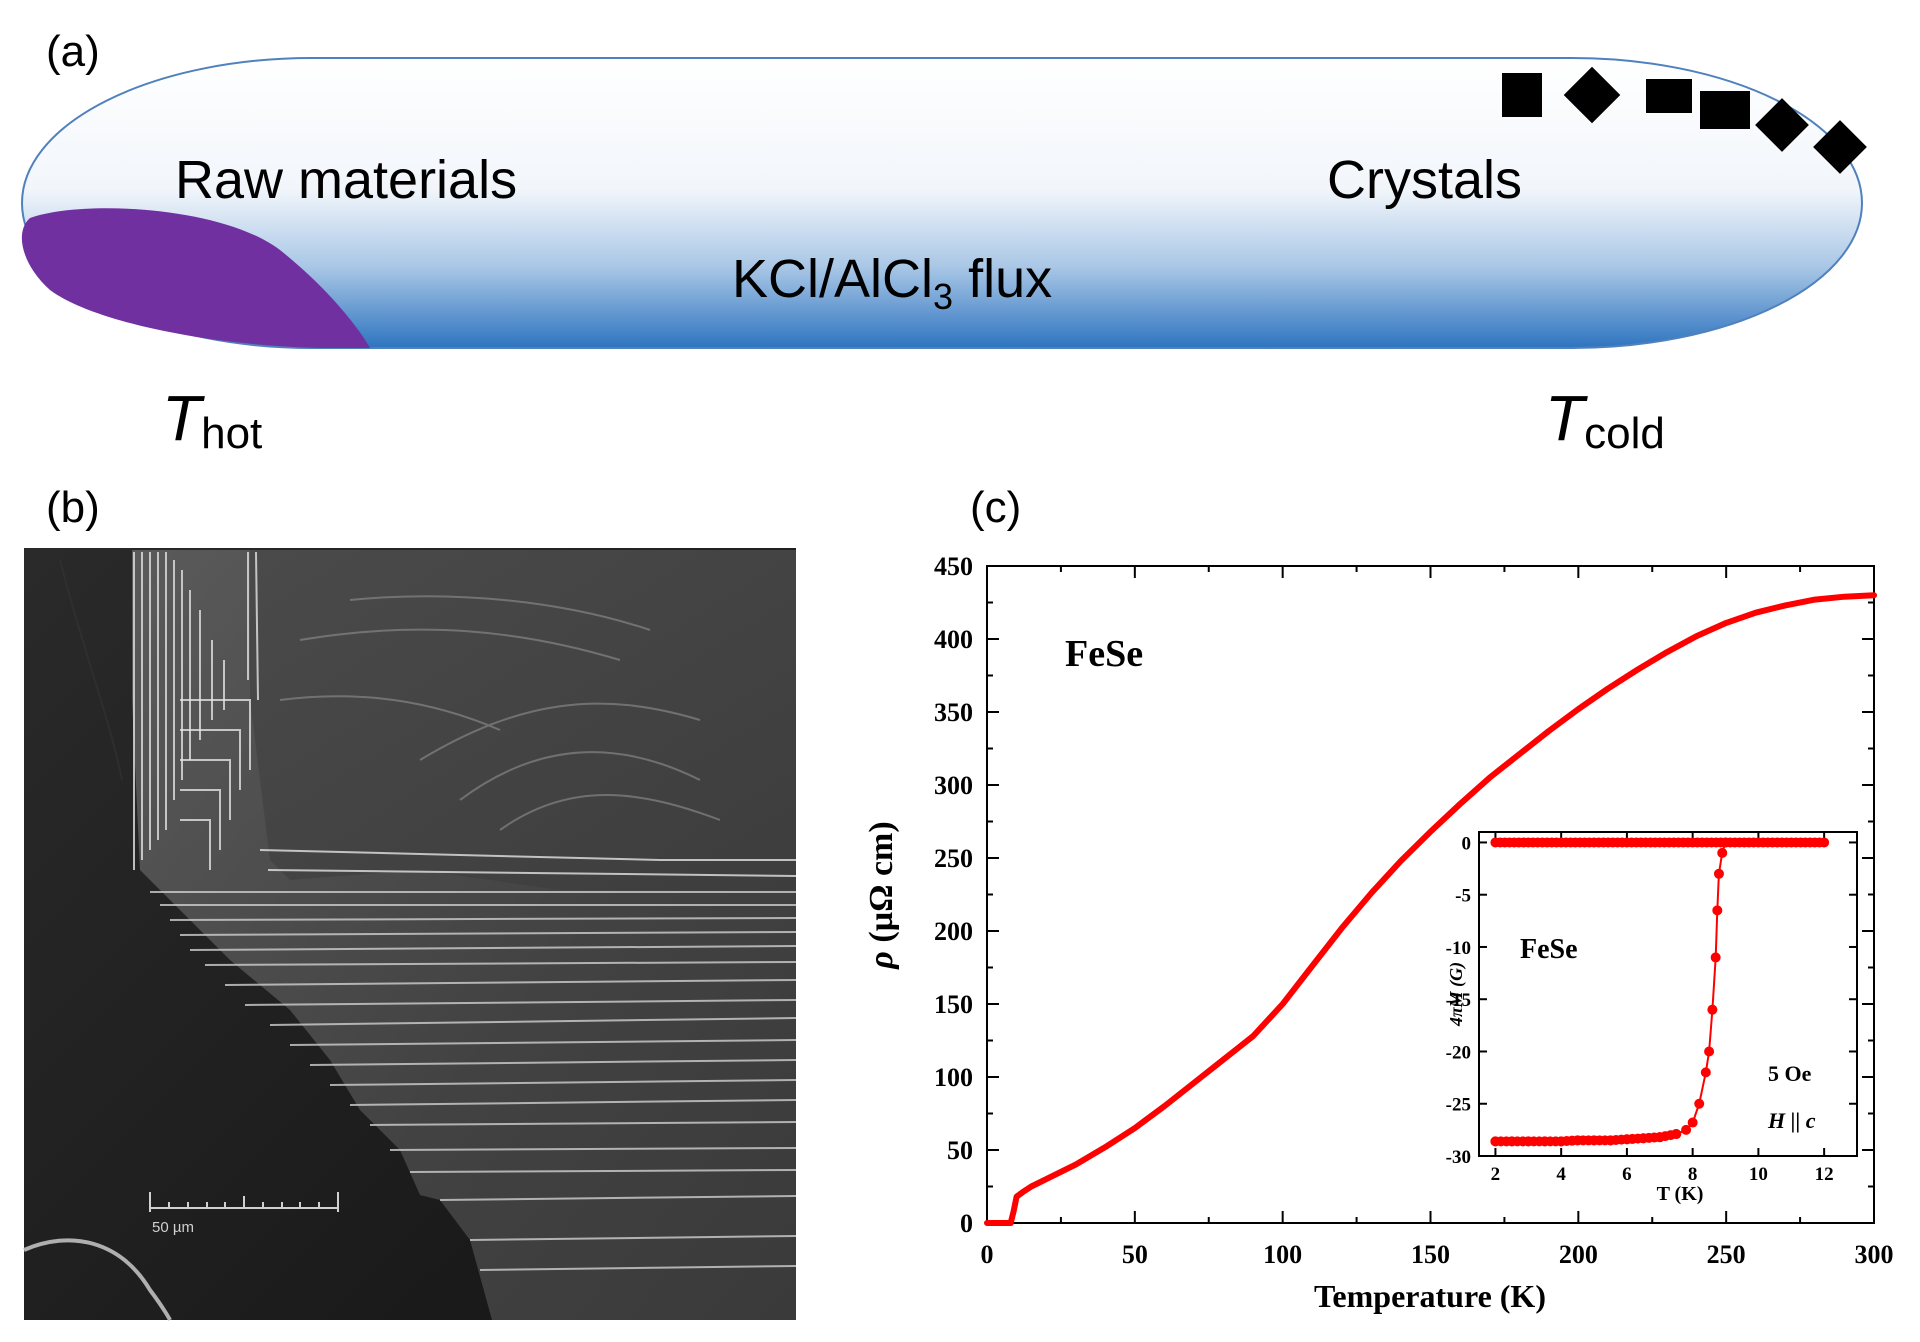 The width and height of the screenshot is (1920, 1342). I want to click on inset-y-tick-label: -10, so click(1458, 948).